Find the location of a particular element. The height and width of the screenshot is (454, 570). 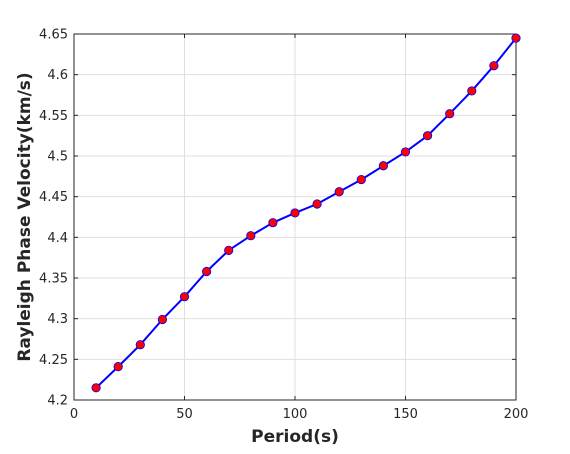

y-tick-label: 4.25 is located at coordinates (53, 360).